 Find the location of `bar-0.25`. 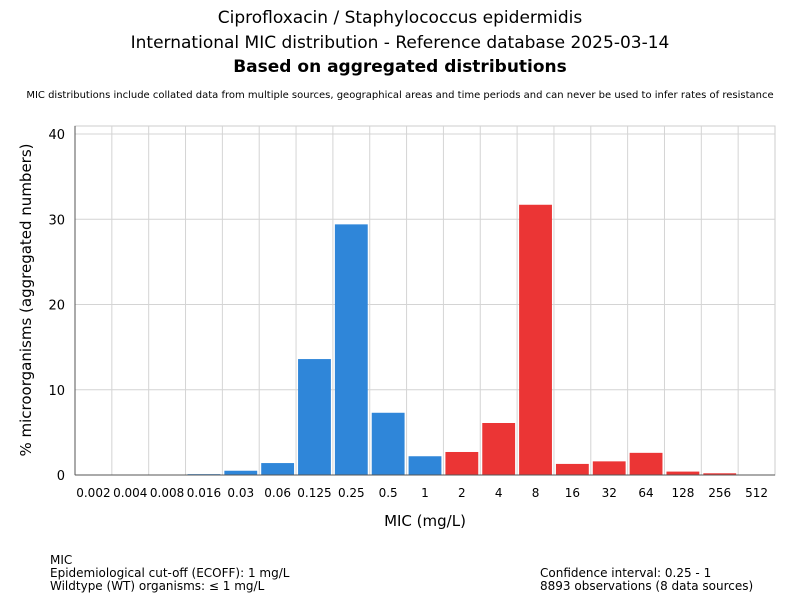

bar-0.25 is located at coordinates (351, 349).